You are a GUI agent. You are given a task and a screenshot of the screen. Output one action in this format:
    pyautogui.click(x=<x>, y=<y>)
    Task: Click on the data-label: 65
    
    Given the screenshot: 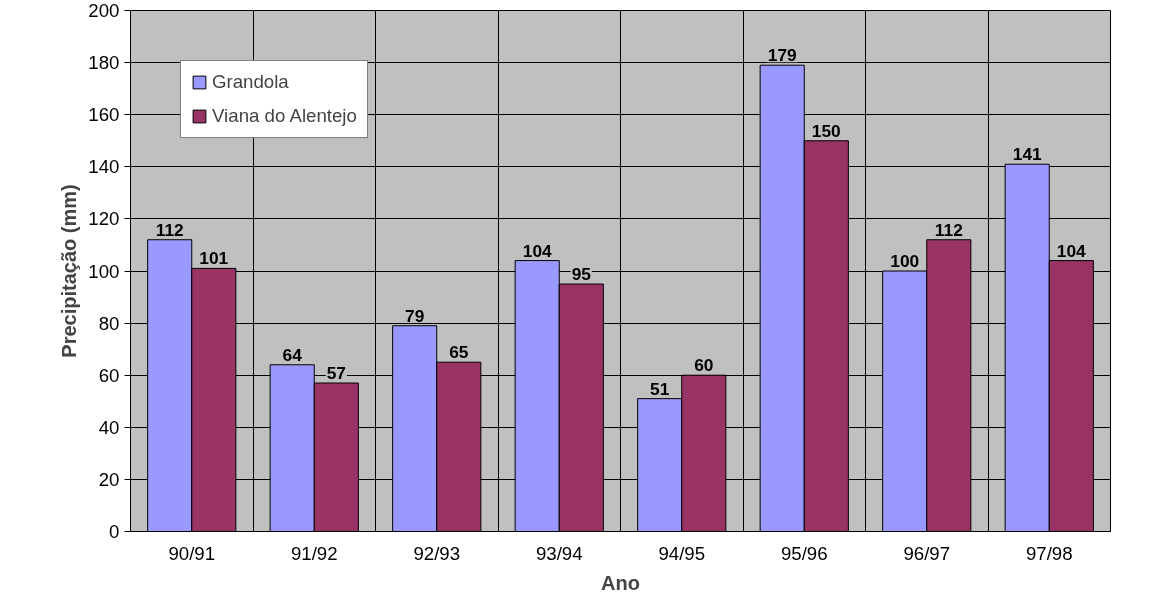 What is the action you would take?
    pyautogui.click(x=459, y=352)
    